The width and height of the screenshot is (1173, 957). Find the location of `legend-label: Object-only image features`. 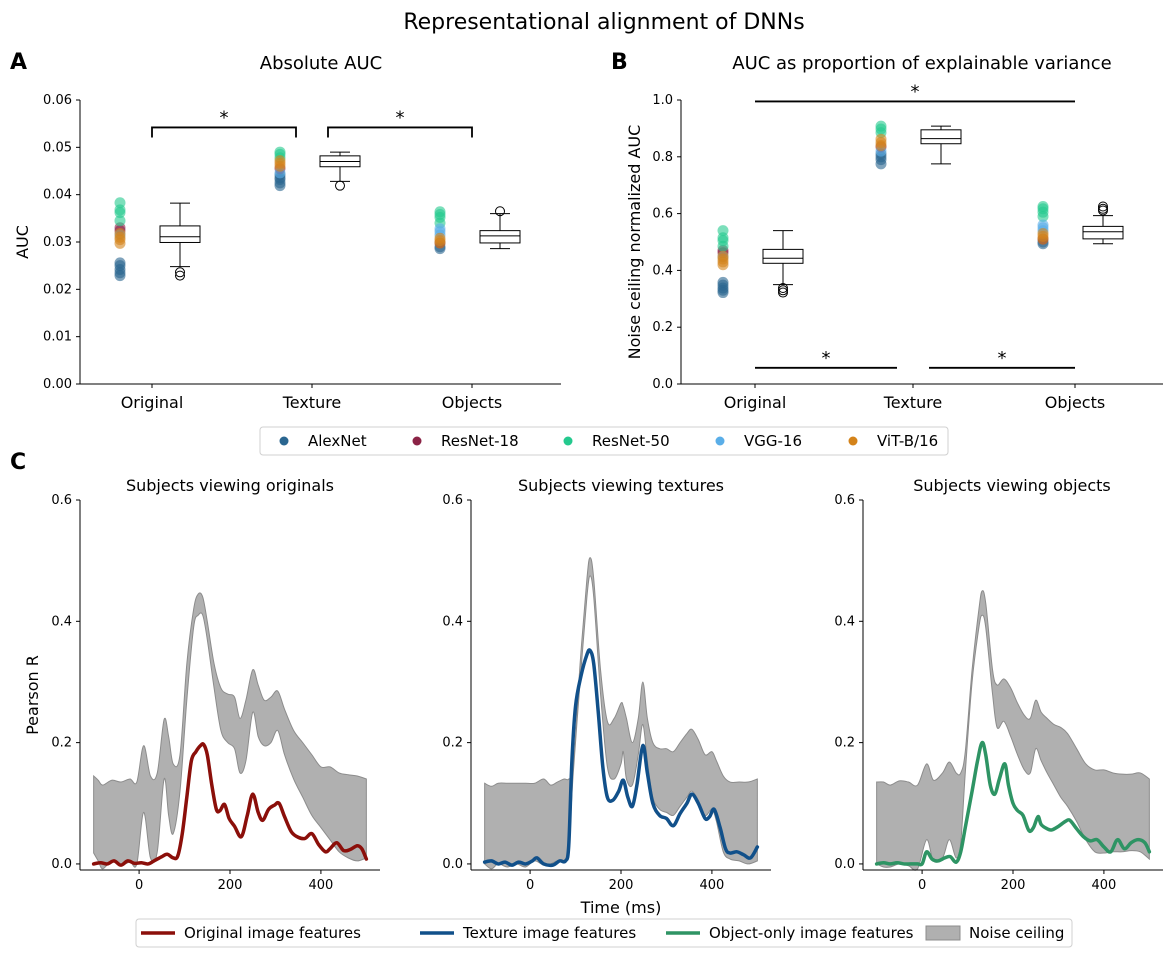

legend-label: Object-only image features is located at coordinates (811, 933).